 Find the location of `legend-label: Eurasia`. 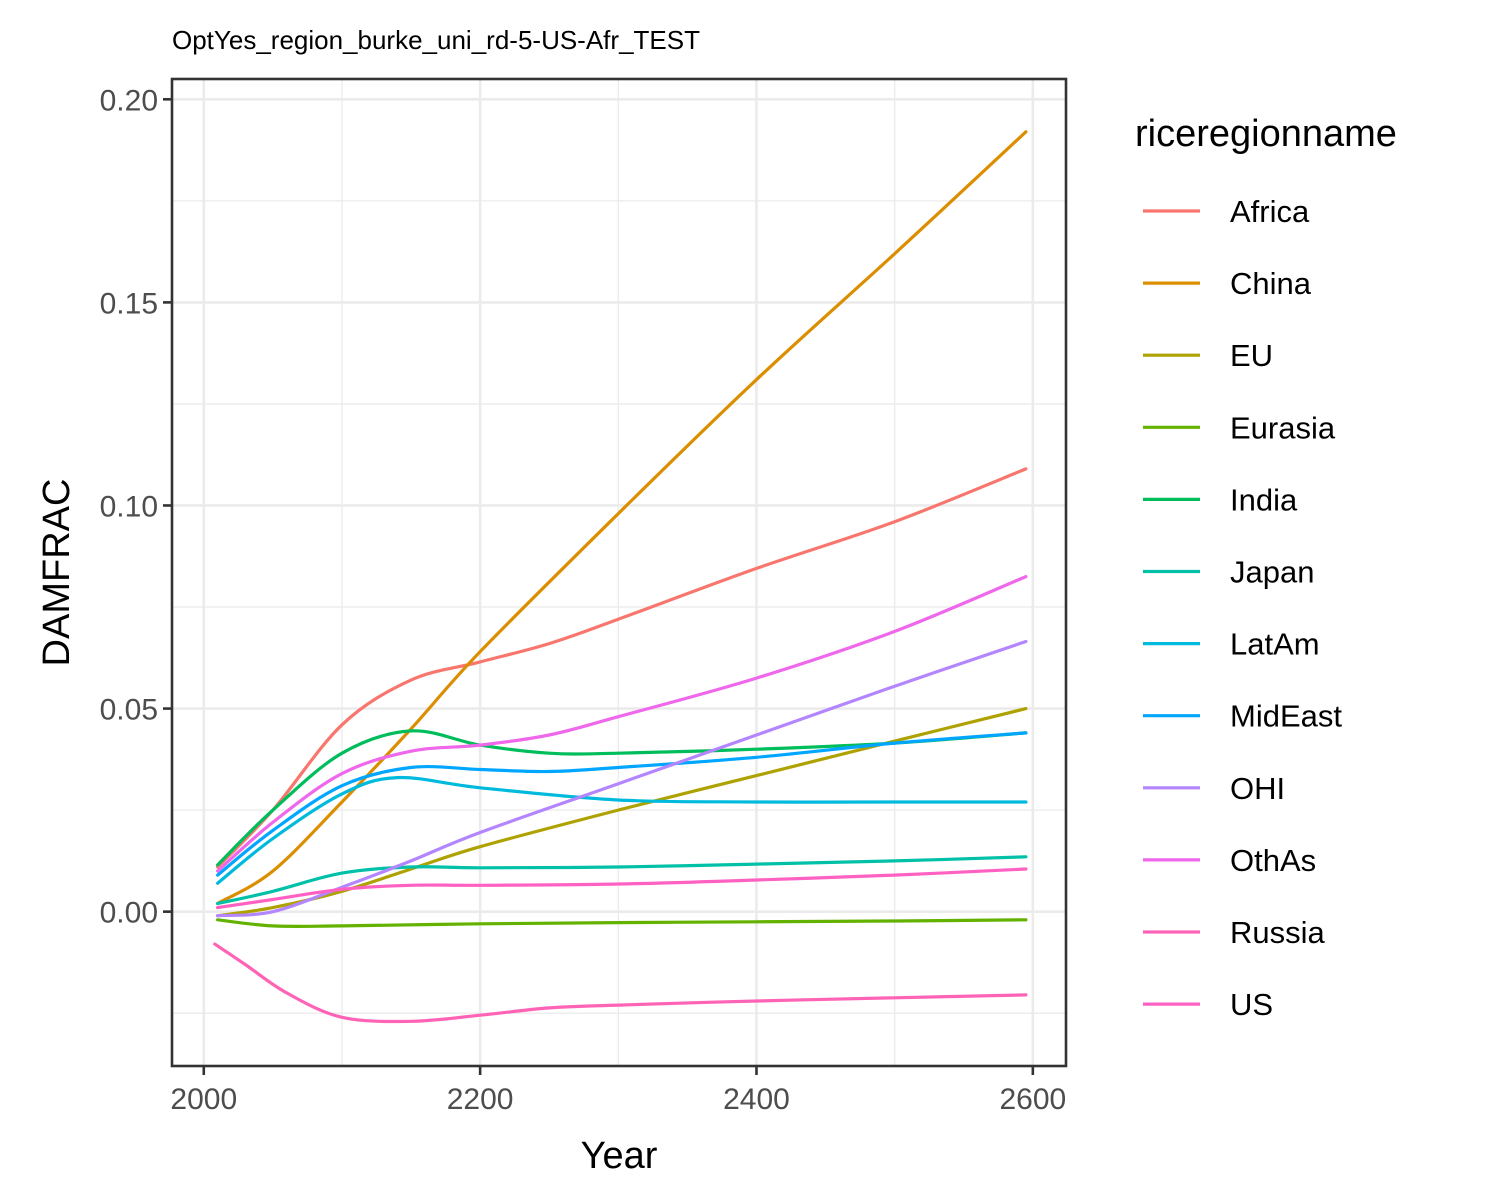

legend-label: Eurasia is located at coordinates (1283, 427).